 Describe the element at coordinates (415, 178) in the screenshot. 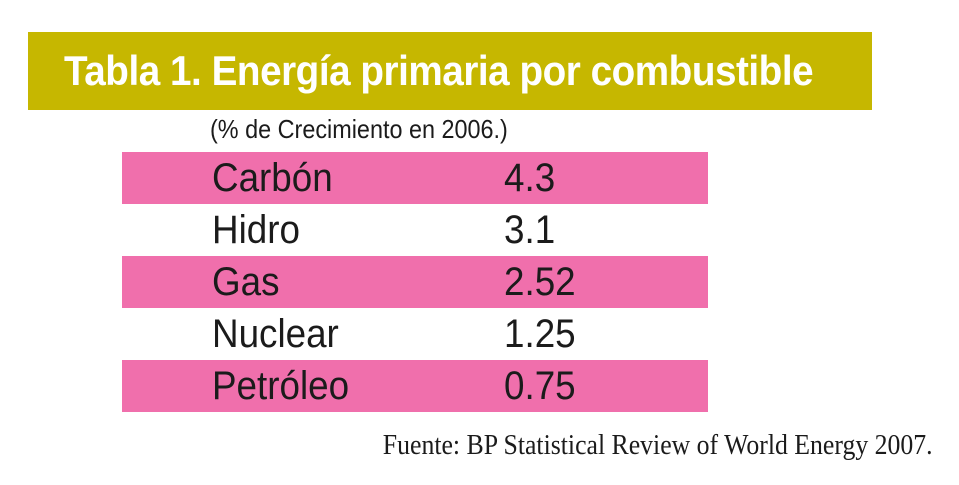

I see `table-row: Carbón 4.3` at that location.